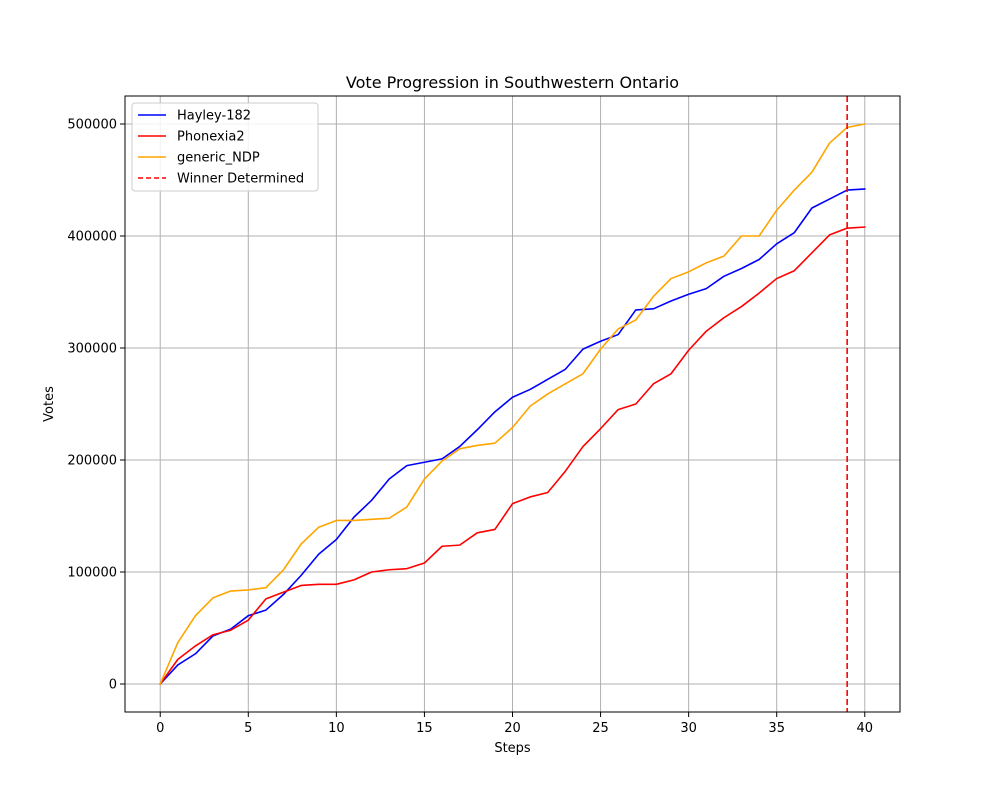  I want to click on x-tick-label: 5, so click(248, 728).